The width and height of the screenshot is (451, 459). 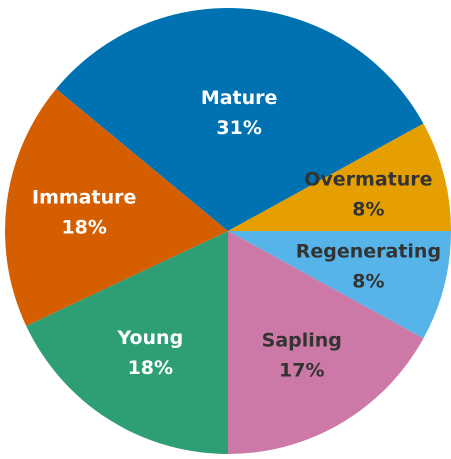 What do you see at coordinates (149, 338) in the screenshot?
I see `slice-label: Young` at bounding box center [149, 338].